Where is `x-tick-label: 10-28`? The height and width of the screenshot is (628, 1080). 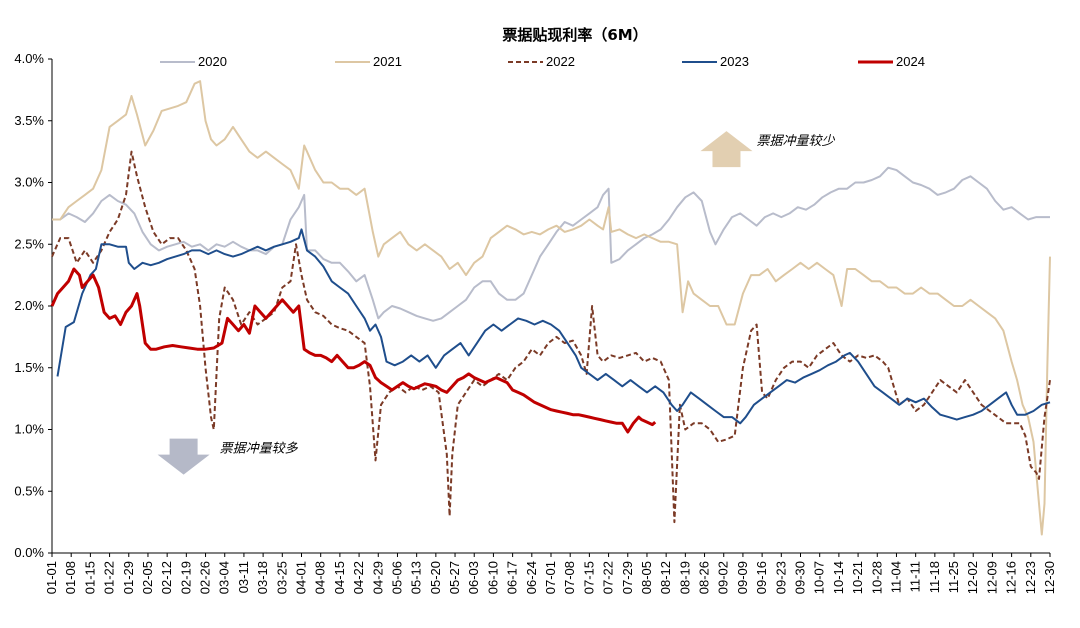 x-tick-label: 10-28 is located at coordinates (876, 577).